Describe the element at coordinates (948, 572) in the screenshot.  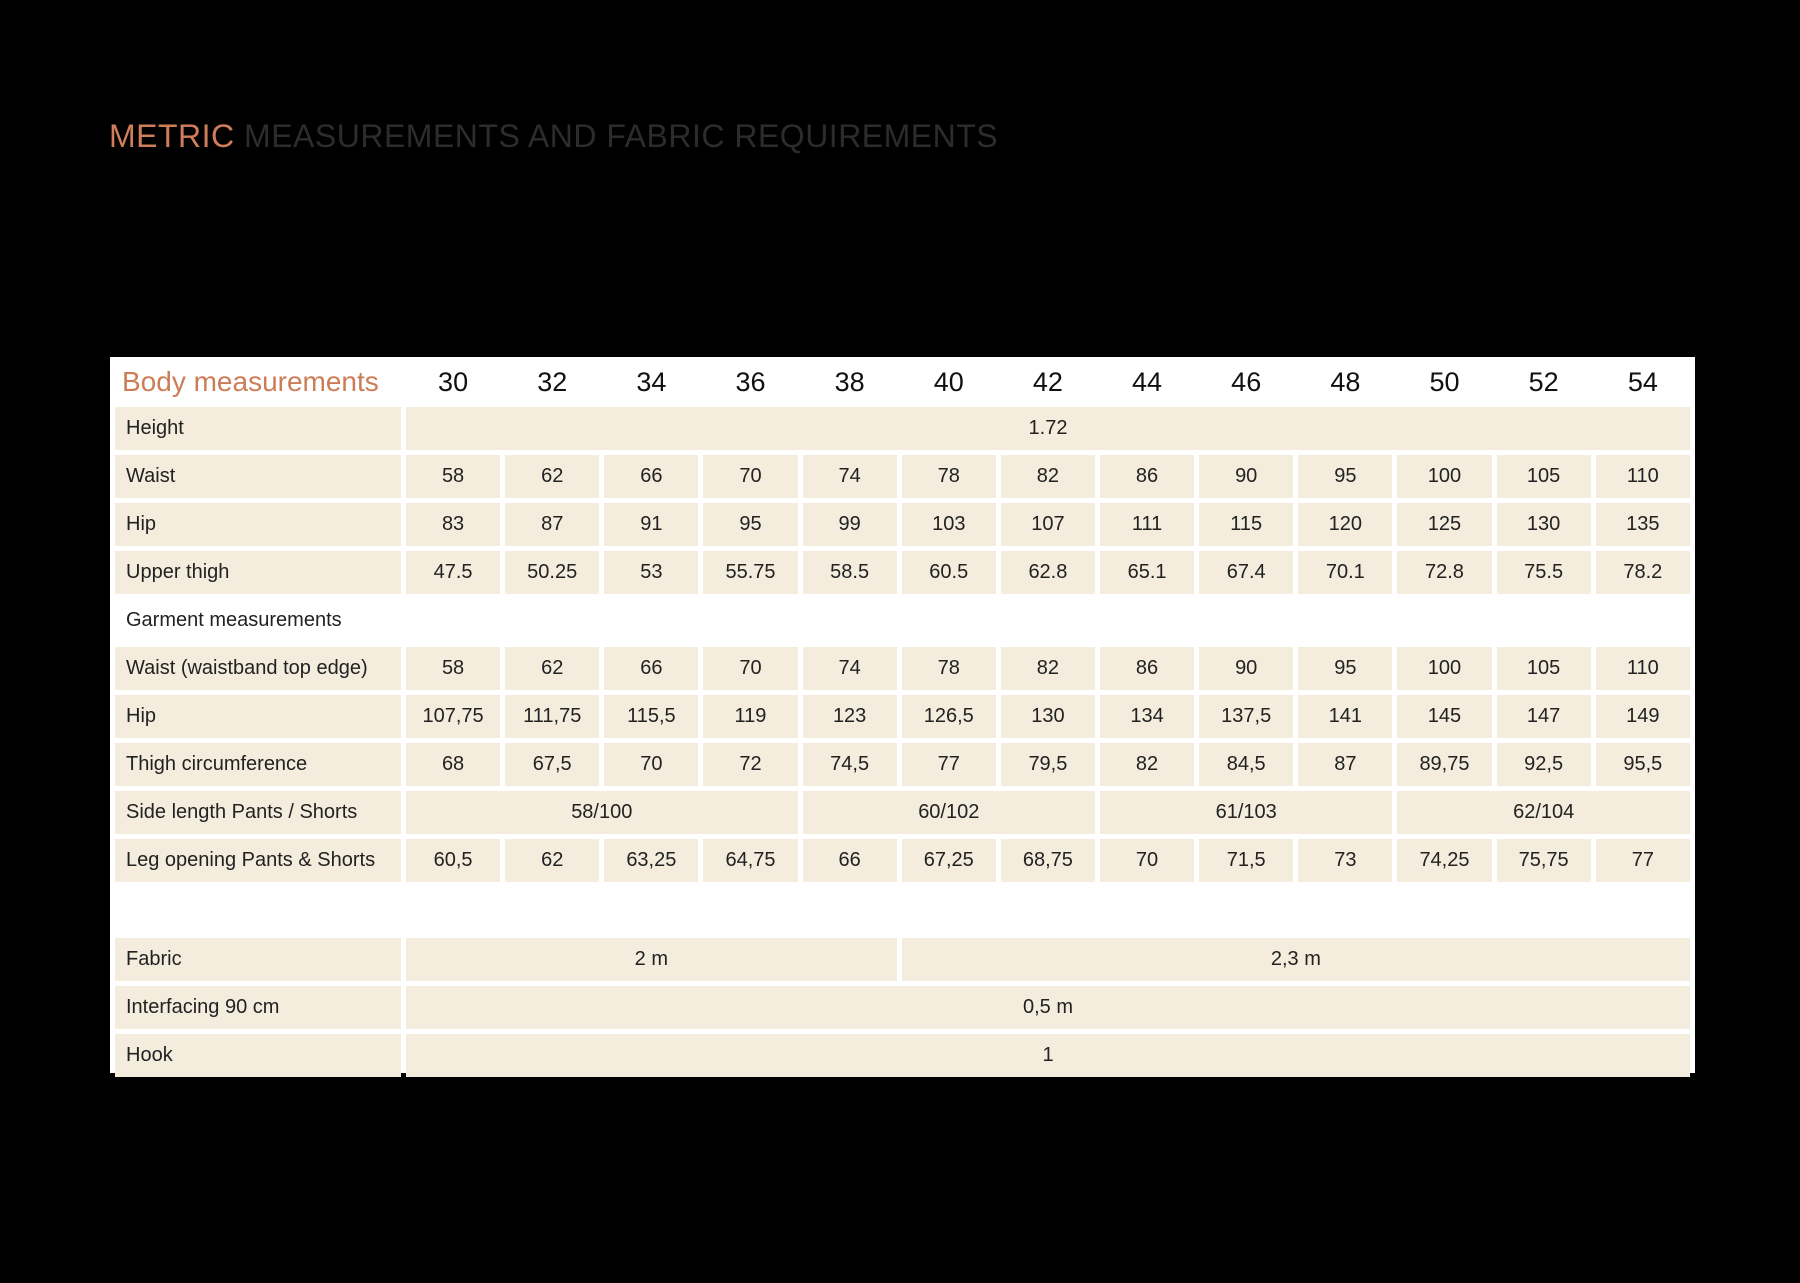
I see `table-cell: 60.5` at that location.